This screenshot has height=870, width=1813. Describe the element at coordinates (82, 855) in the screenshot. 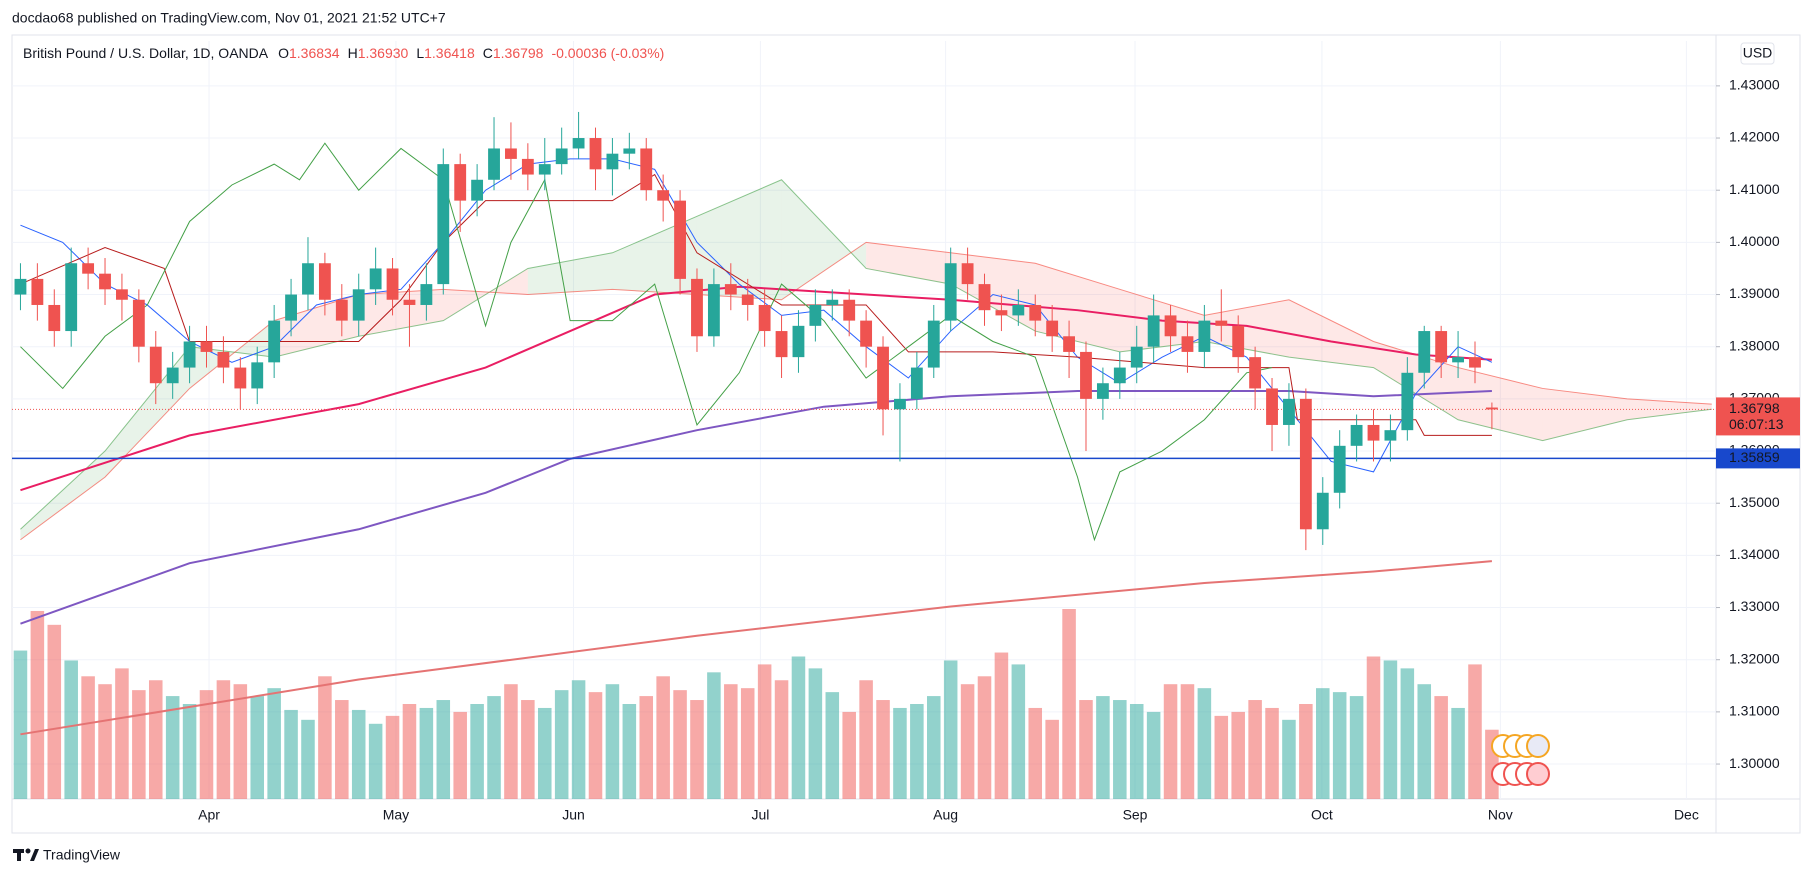

I see `brand: TradingView` at that location.